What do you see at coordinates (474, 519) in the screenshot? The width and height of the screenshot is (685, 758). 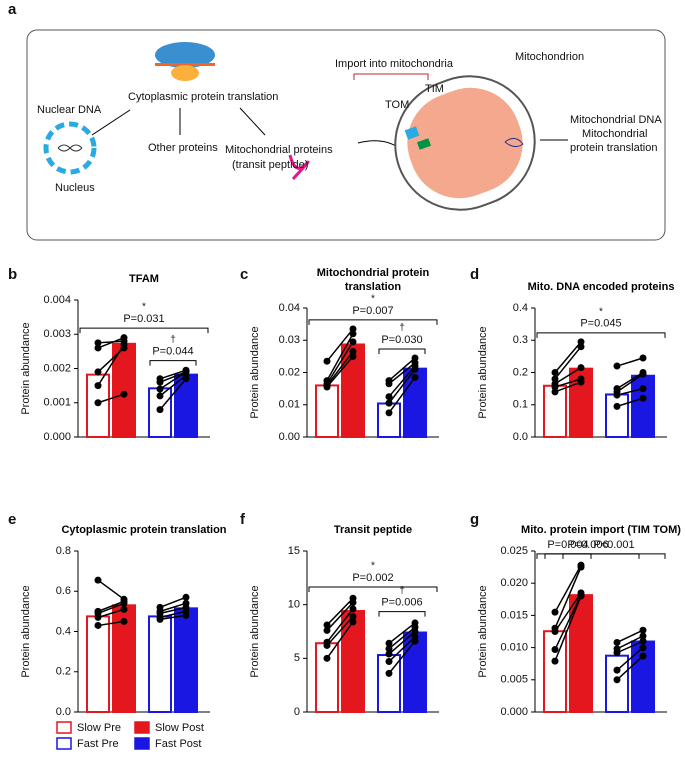 I see `panel-label: g` at bounding box center [474, 519].